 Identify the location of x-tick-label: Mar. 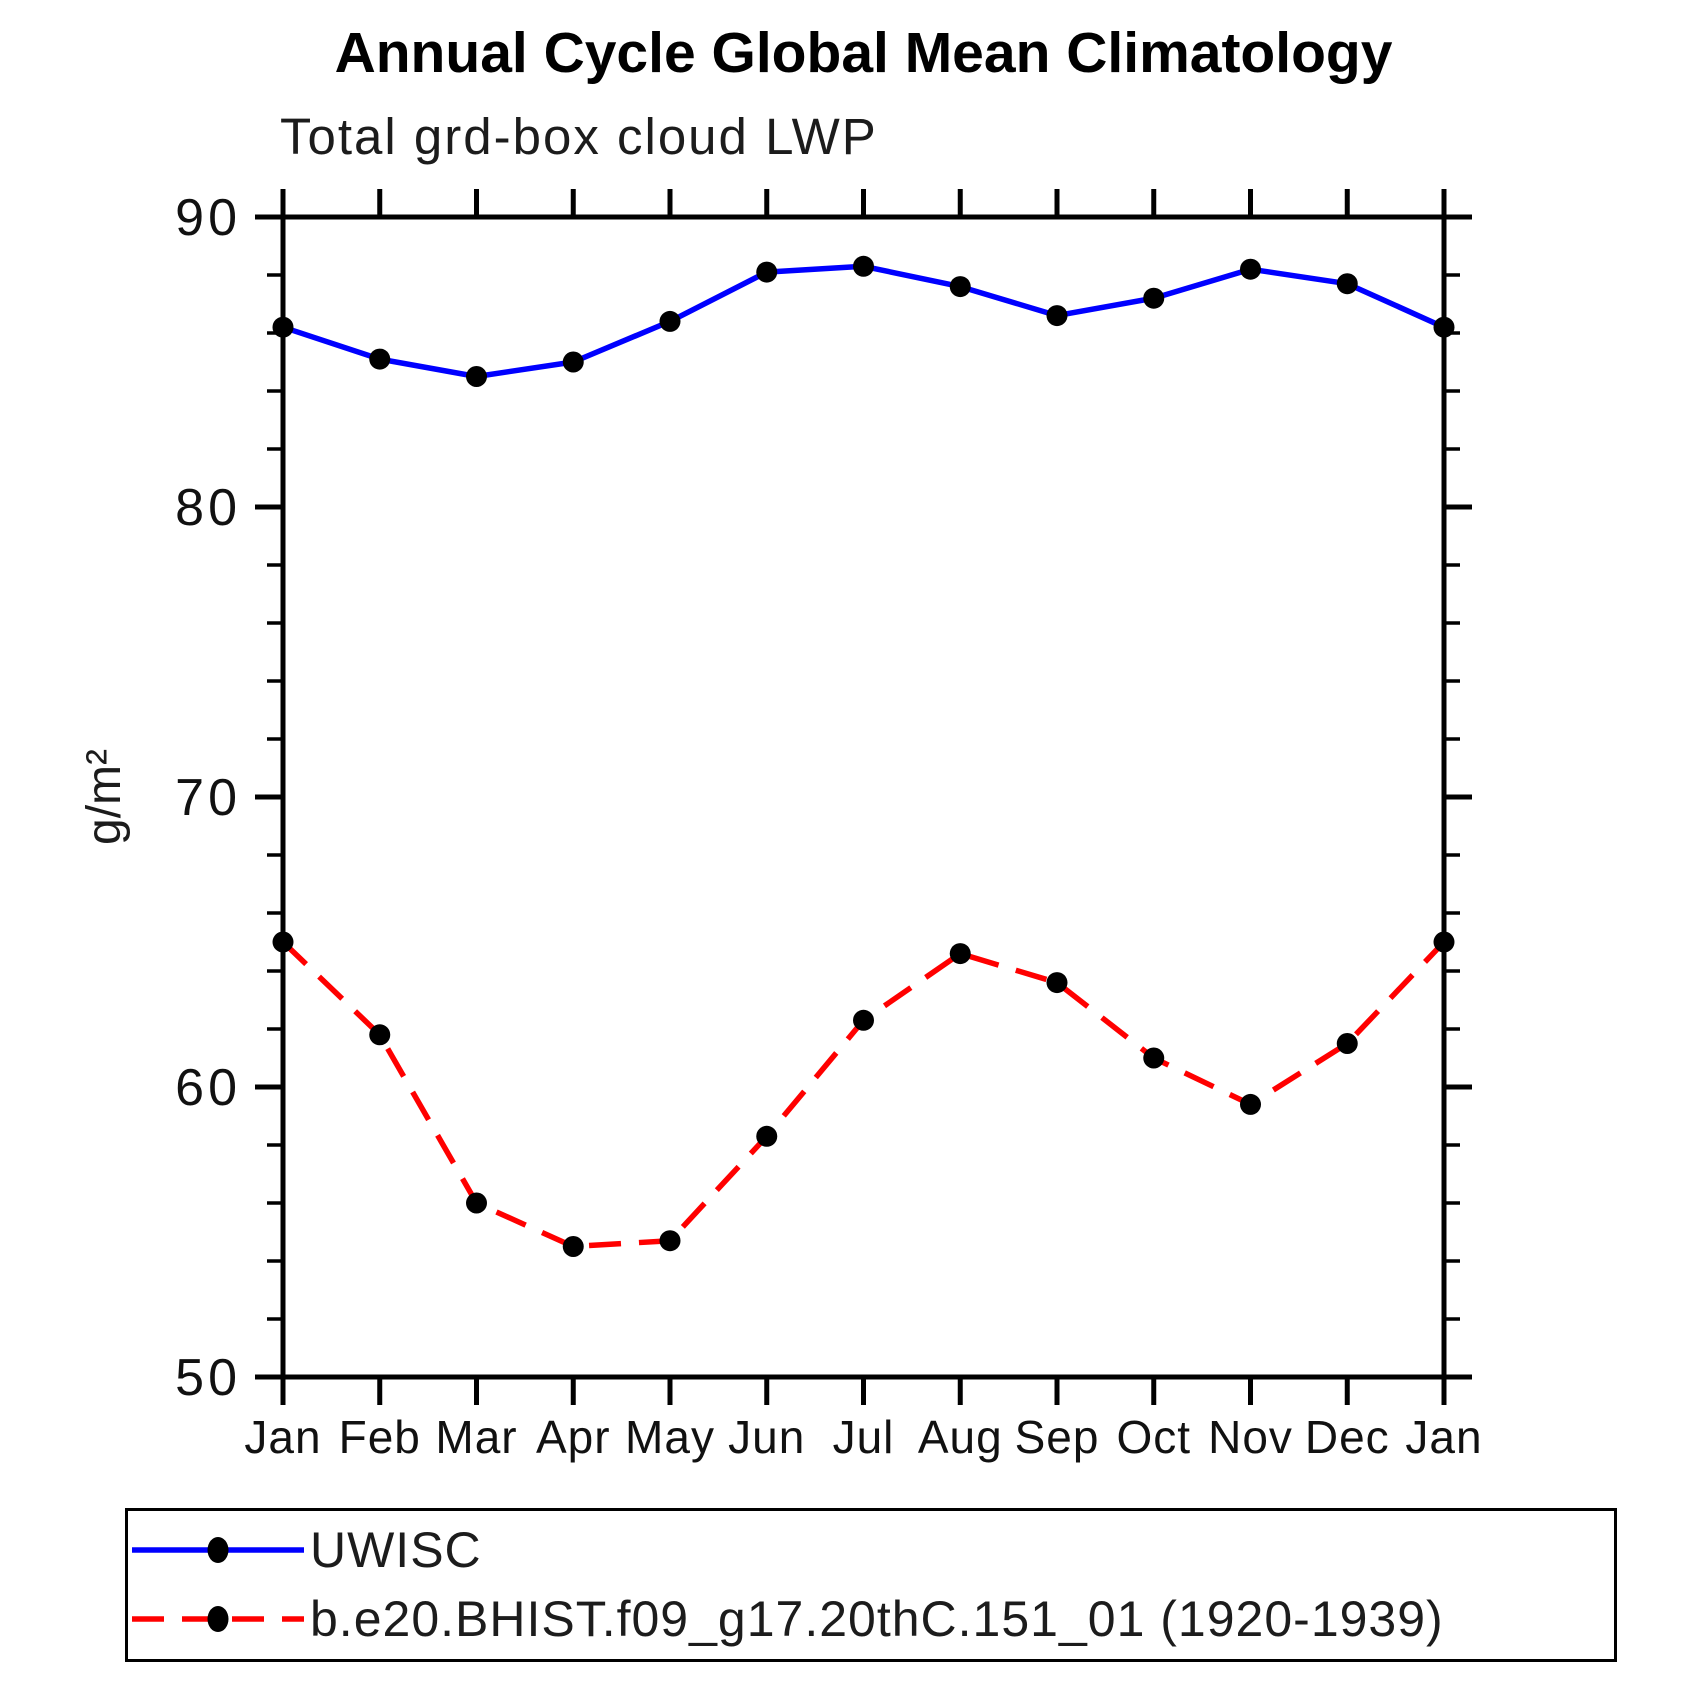
(476, 1437).